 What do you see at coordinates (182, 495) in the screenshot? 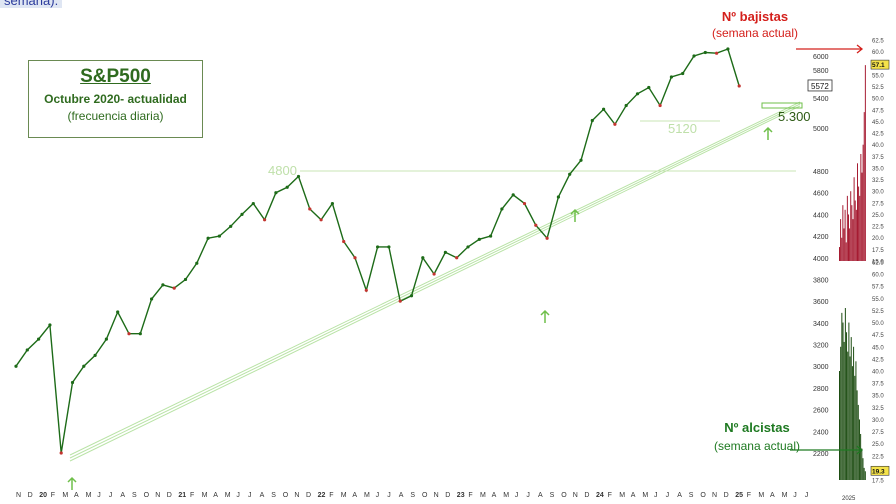
I see `x-tick-label: 21` at bounding box center [182, 495].